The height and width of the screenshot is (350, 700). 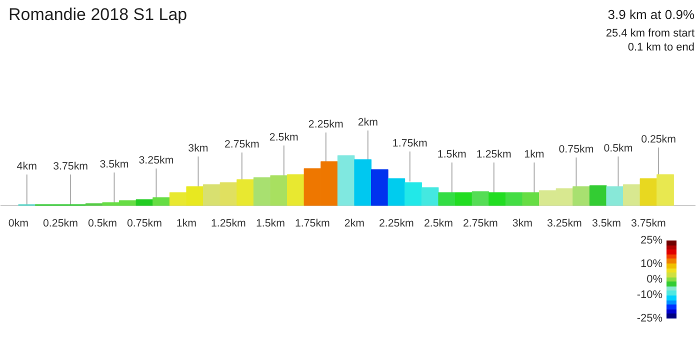 I want to click on annotation: 3.5km, so click(x=114, y=164).